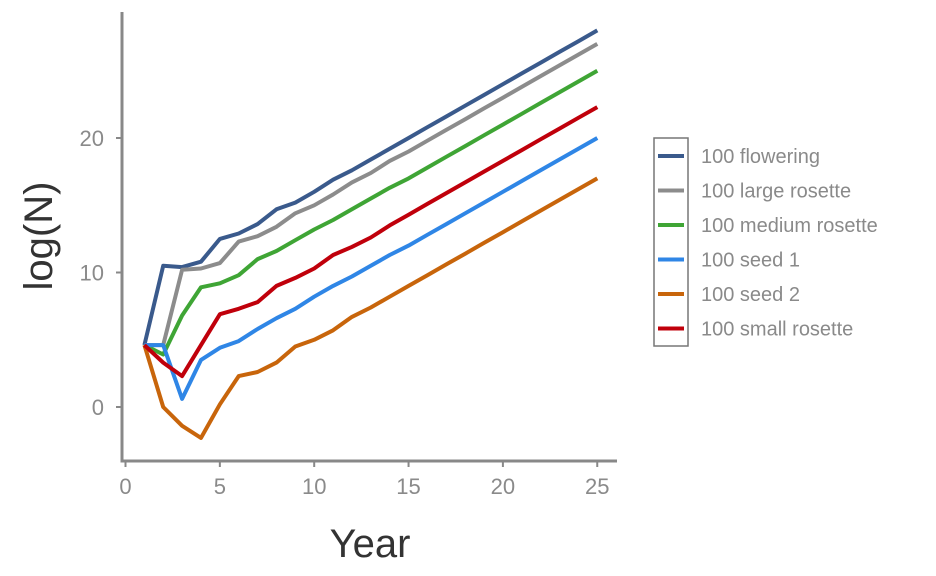 This screenshot has height=576, width=936. I want to click on x-tick-label: 20, so click(503, 486).